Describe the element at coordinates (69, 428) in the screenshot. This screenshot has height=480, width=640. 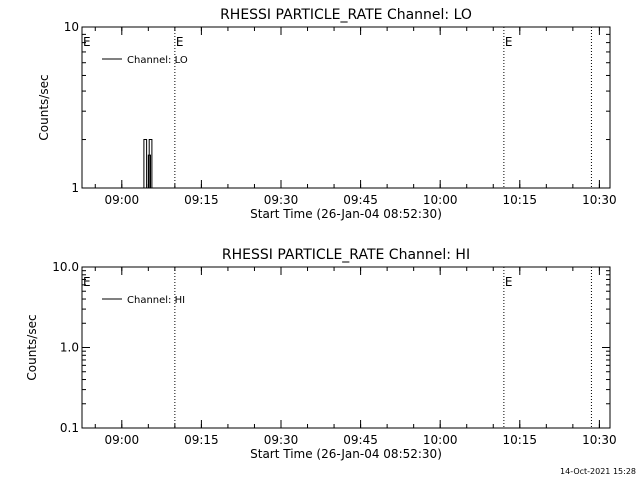
I see `y-tick-label: 0.1` at that location.